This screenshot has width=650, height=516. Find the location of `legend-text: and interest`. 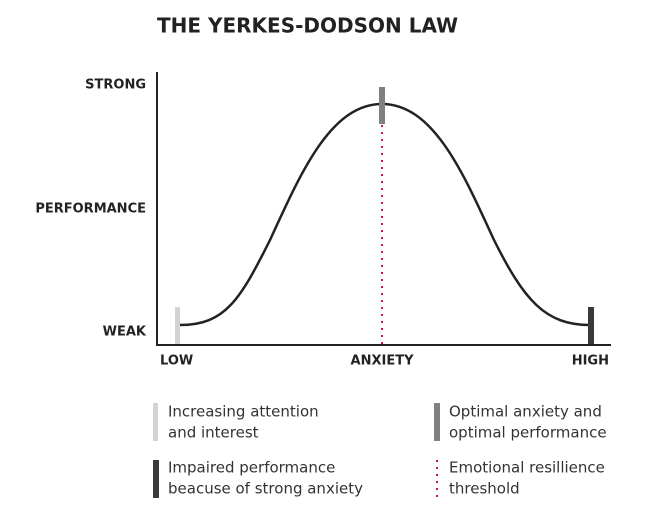

legend-text: and interest is located at coordinates (213, 433).